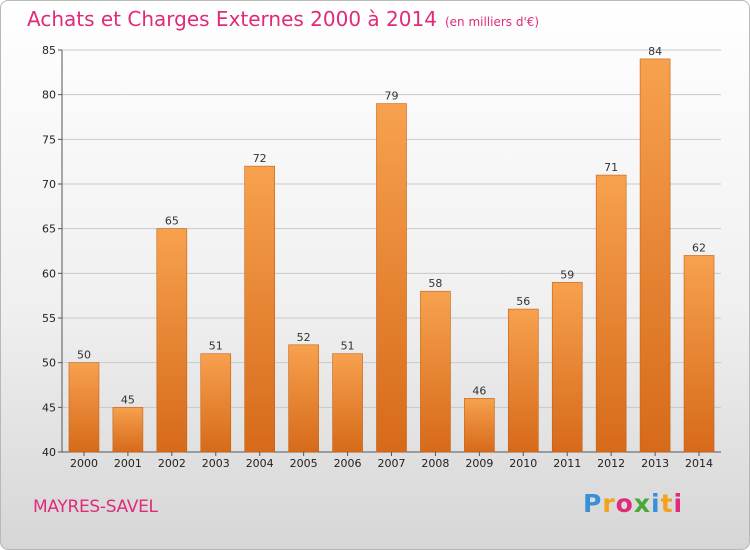 This screenshot has height=550, width=750. I want to click on y-tick-label: 55, so click(49, 318).